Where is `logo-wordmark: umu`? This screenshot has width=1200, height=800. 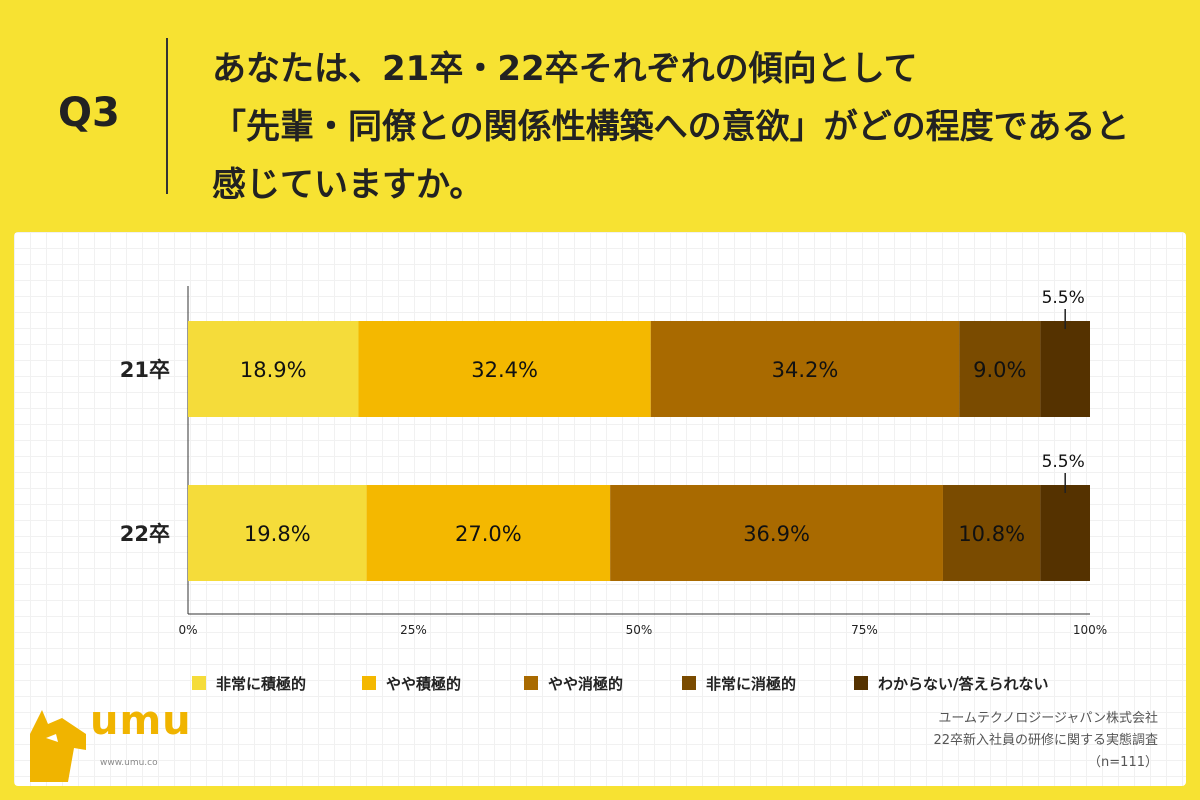 logo-wordmark: umu is located at coordinates (141, 721).